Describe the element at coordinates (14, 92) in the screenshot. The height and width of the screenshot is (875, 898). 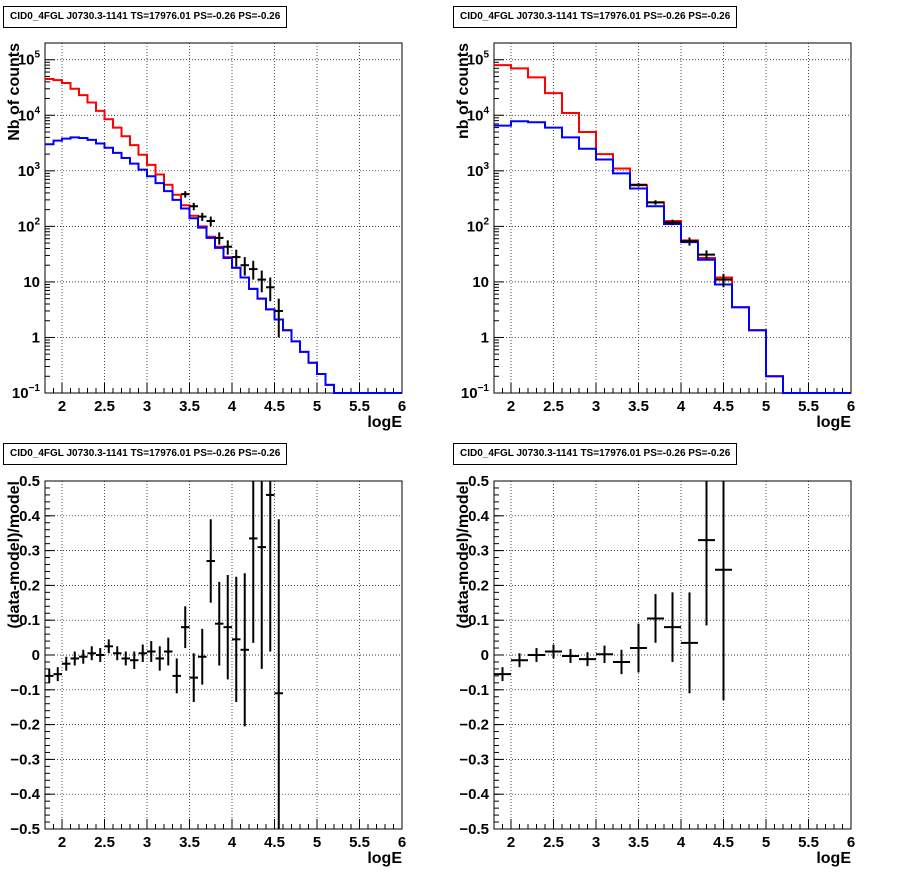
I see `y-axis-label: Nb of counts` at that location.